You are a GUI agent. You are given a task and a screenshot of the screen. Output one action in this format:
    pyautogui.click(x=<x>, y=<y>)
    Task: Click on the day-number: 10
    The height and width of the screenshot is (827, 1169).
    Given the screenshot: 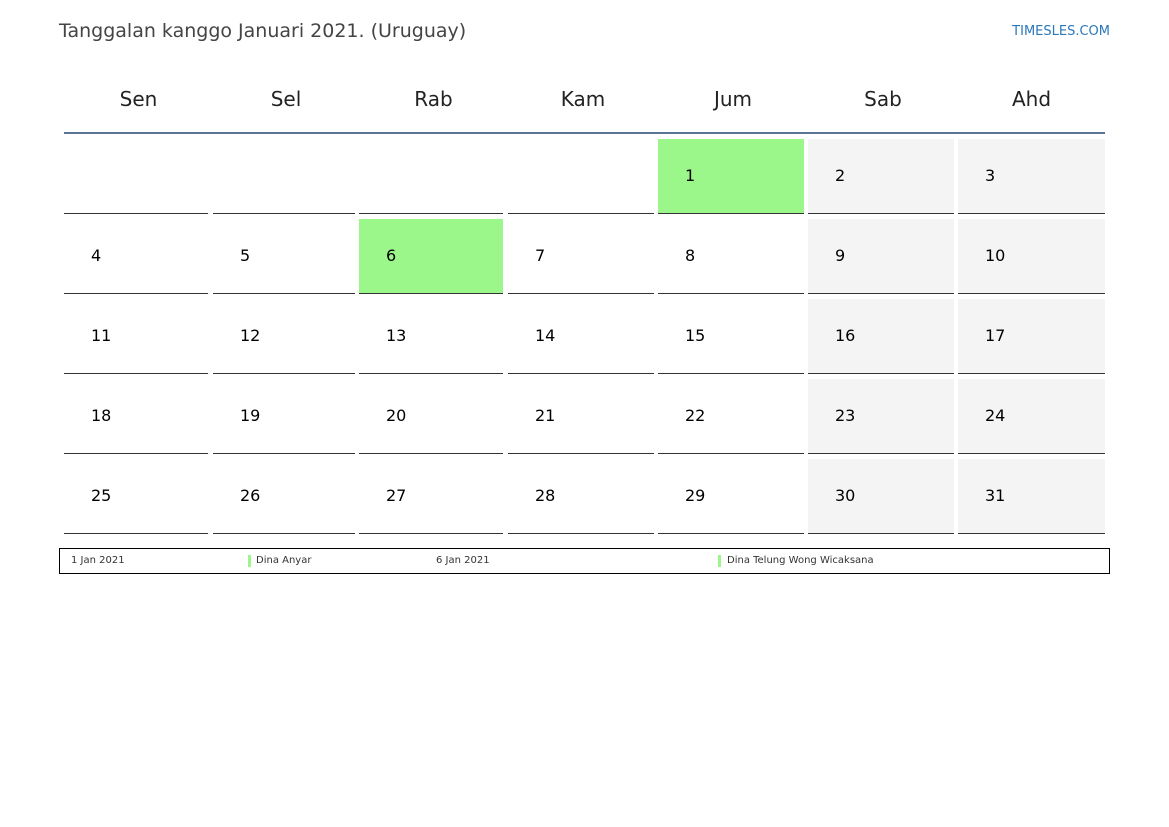 What is the action you would take?
    pyautogui.click(x=995, y=255)
    